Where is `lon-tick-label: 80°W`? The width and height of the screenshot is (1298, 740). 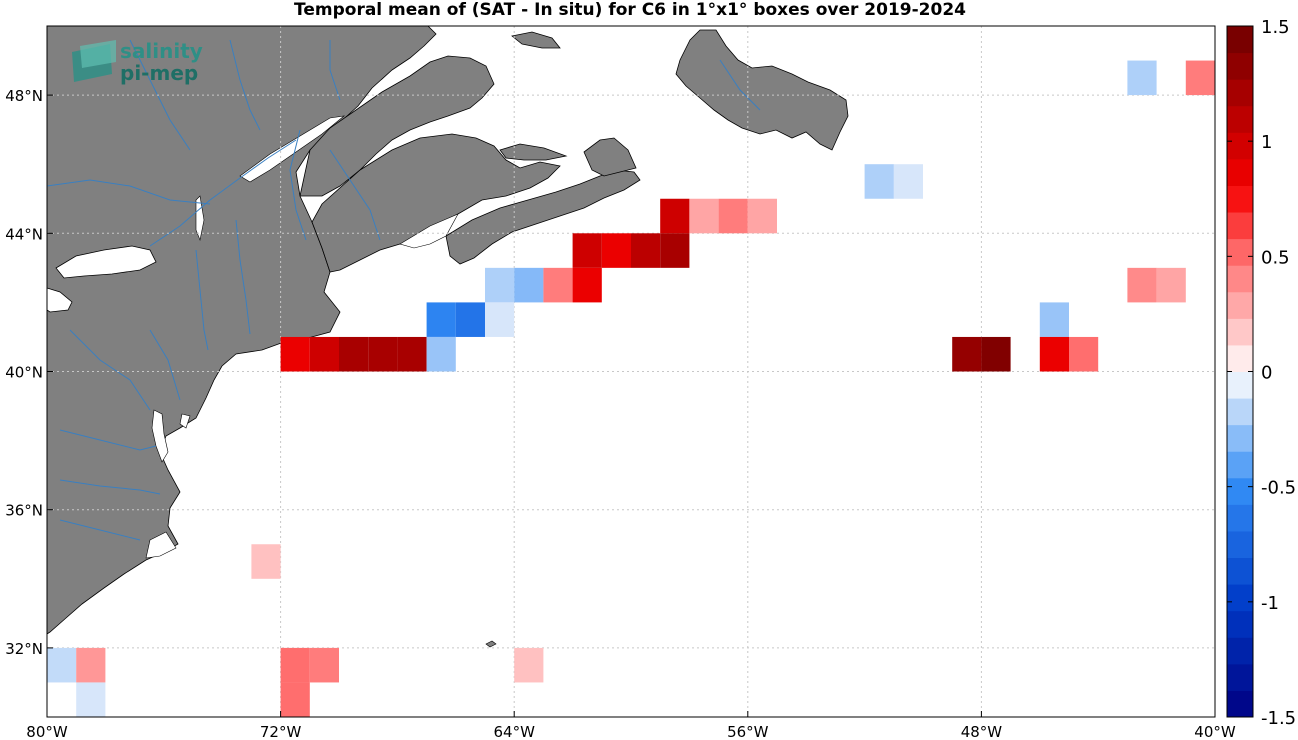 lon-tick-label: 80°W is located at coordinates (47, 731).